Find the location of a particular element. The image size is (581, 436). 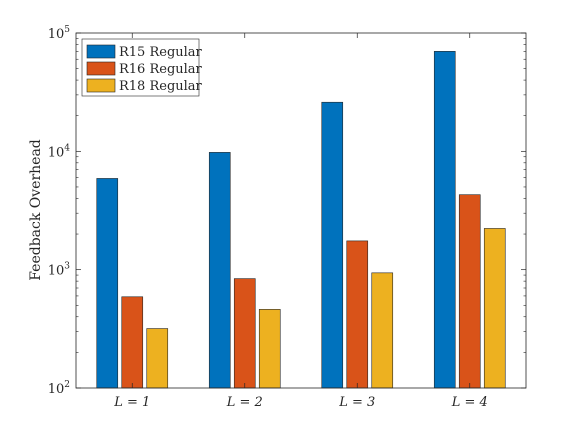

y-tick-label-exponent: 4 is located at coordinates (67, 148).